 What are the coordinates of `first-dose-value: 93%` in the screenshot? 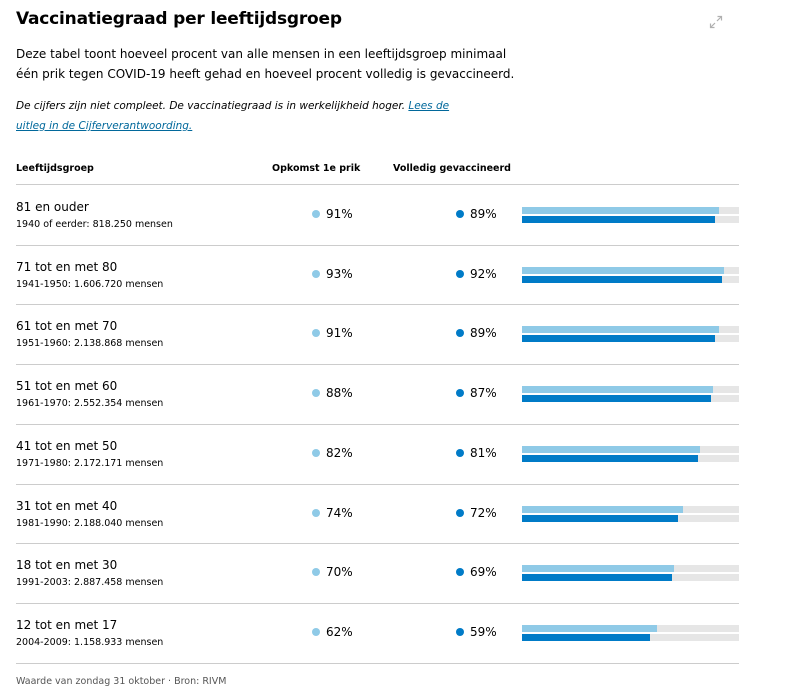 It's located at (332, 274).